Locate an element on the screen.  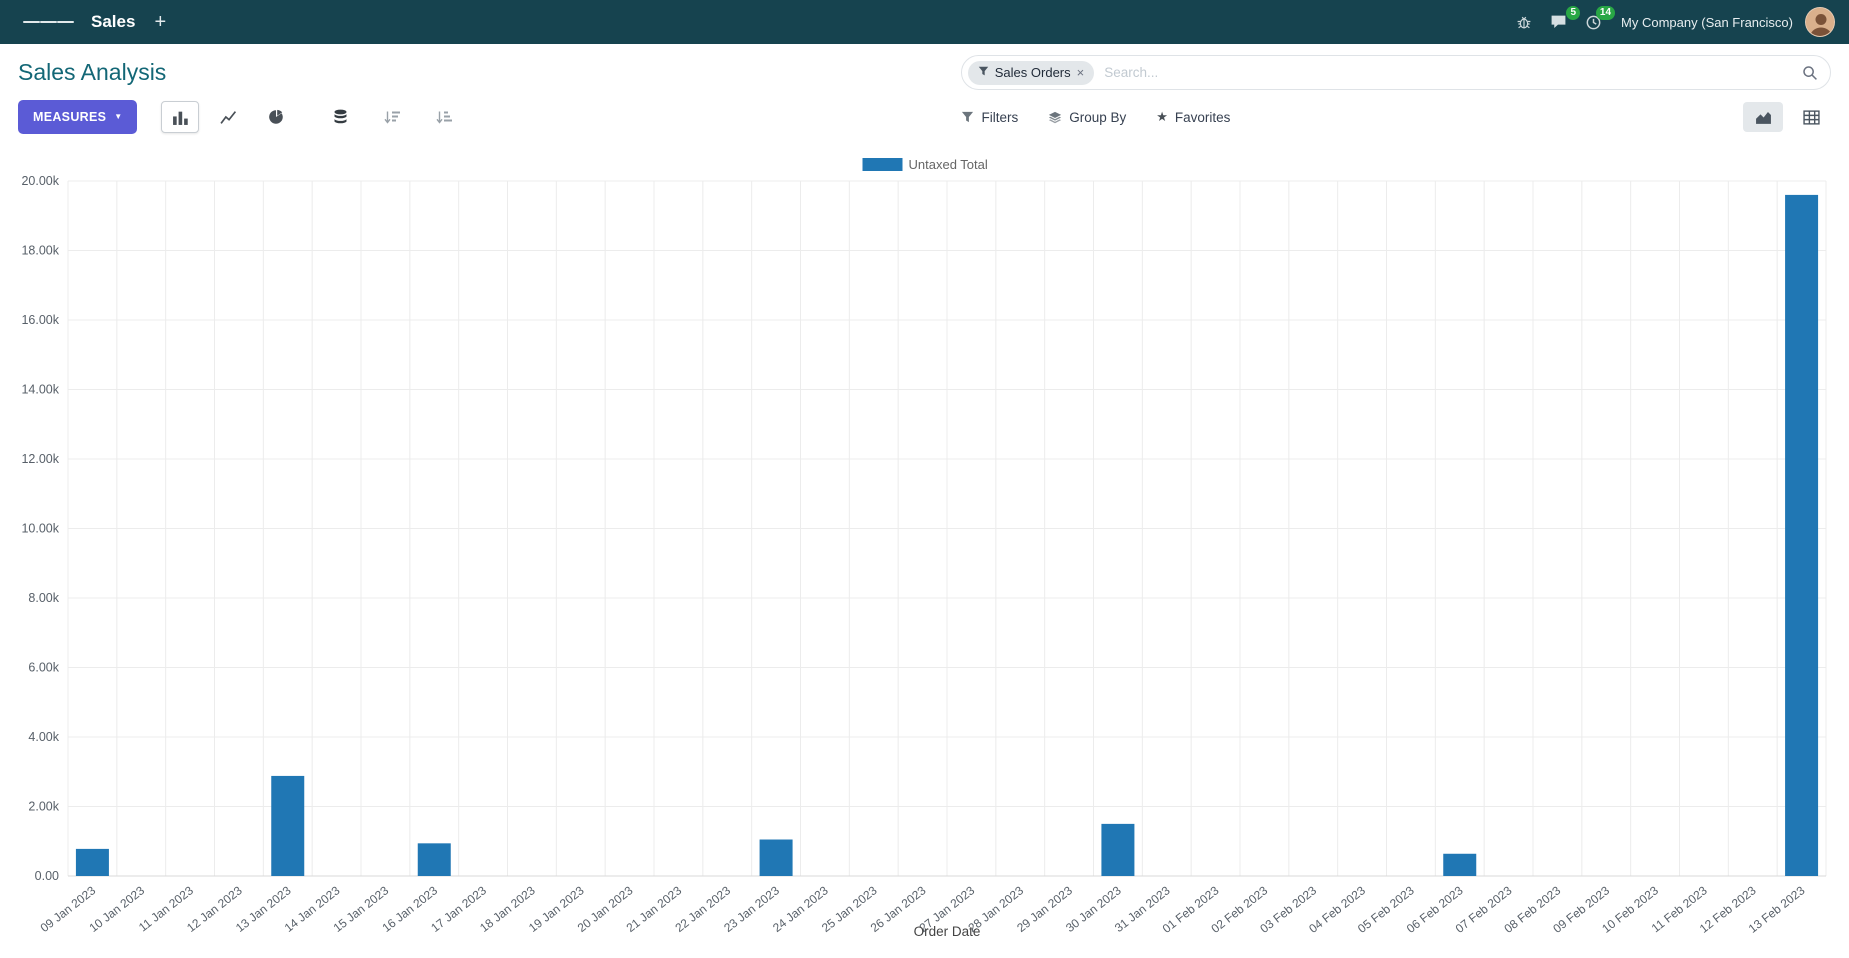
favorites-button: ★ Favorites is located at coordinates (1193, 117).